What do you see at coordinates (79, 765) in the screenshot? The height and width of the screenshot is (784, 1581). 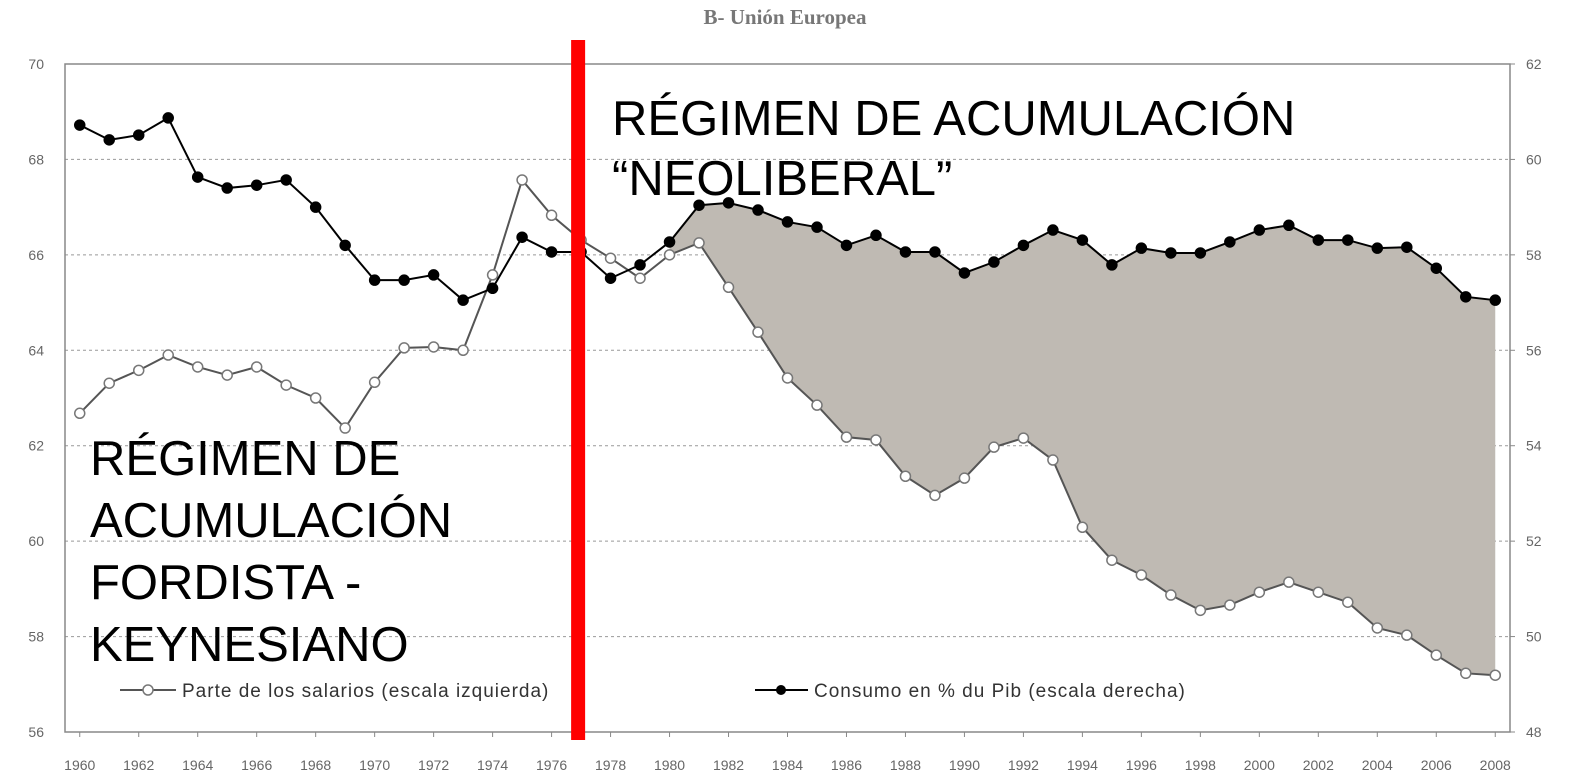 I see `x-tick-label: 1960` at bounding box center [79, 765].